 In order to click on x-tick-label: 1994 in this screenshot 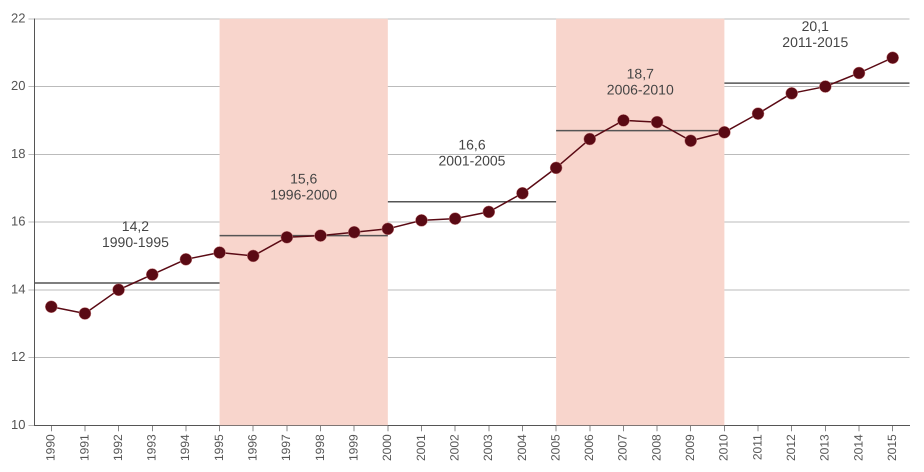, I will do `click(185, 448)`.